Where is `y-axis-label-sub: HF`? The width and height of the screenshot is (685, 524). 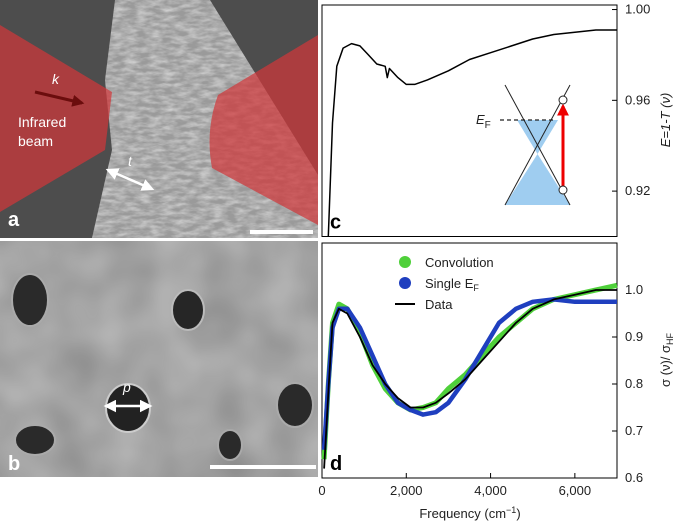
y-axis-label-sub: HF is located at coordinates (670, 338).